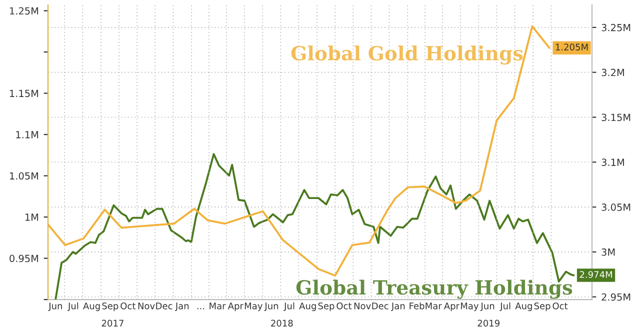 The image size is (640, 331). What do you see at coordinates (434, 289) in the screenshot?
I see `series-label: Global Treasury Holdings` at bounding box center [434, 289].